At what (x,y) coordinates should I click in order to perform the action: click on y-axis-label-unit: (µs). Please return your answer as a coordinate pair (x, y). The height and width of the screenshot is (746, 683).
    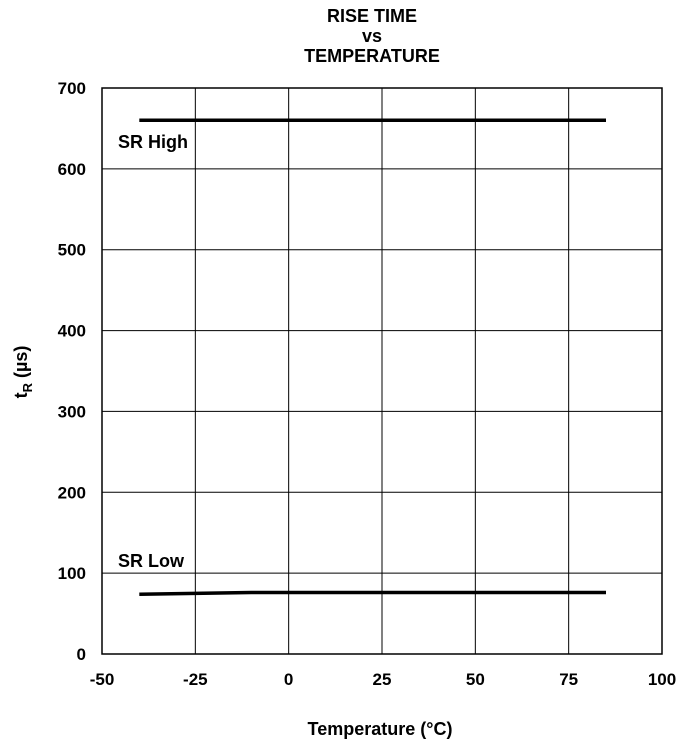
    Looking at the image, I should click on (21, 364).